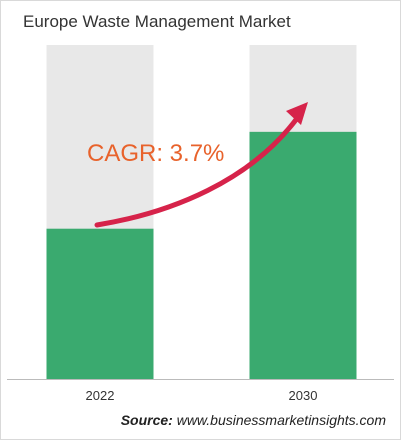  I want to click on x-tick-label-2030: 2030, so click(303, 395).